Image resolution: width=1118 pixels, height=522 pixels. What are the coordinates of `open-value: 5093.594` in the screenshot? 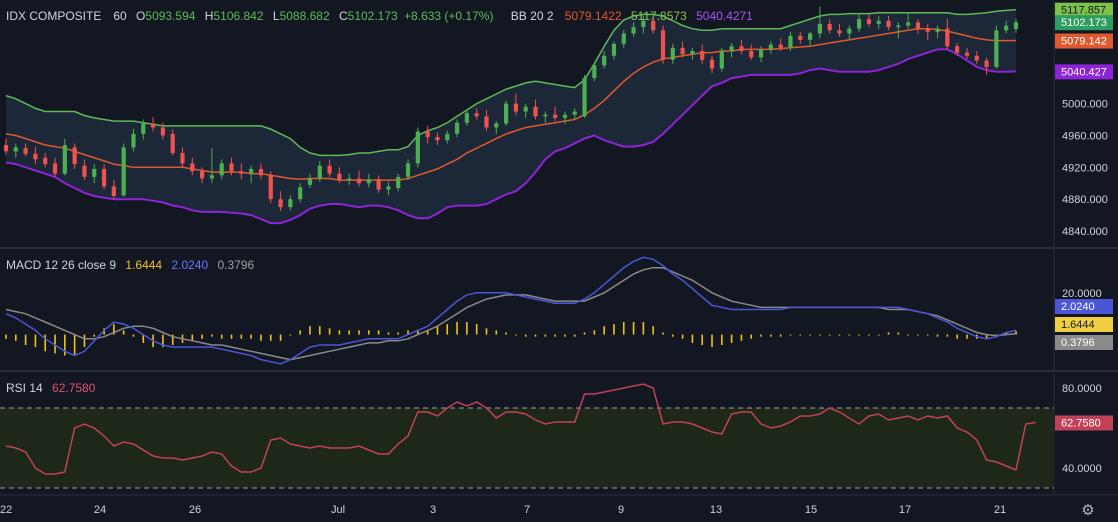 It's located at (170, 16).